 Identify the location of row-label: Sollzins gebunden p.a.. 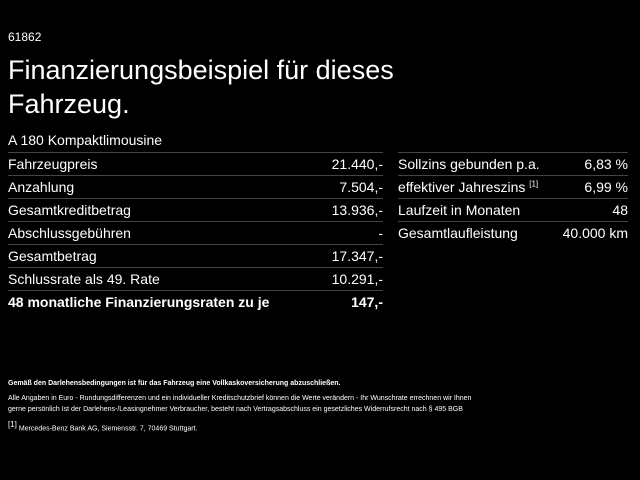
(469, 164).